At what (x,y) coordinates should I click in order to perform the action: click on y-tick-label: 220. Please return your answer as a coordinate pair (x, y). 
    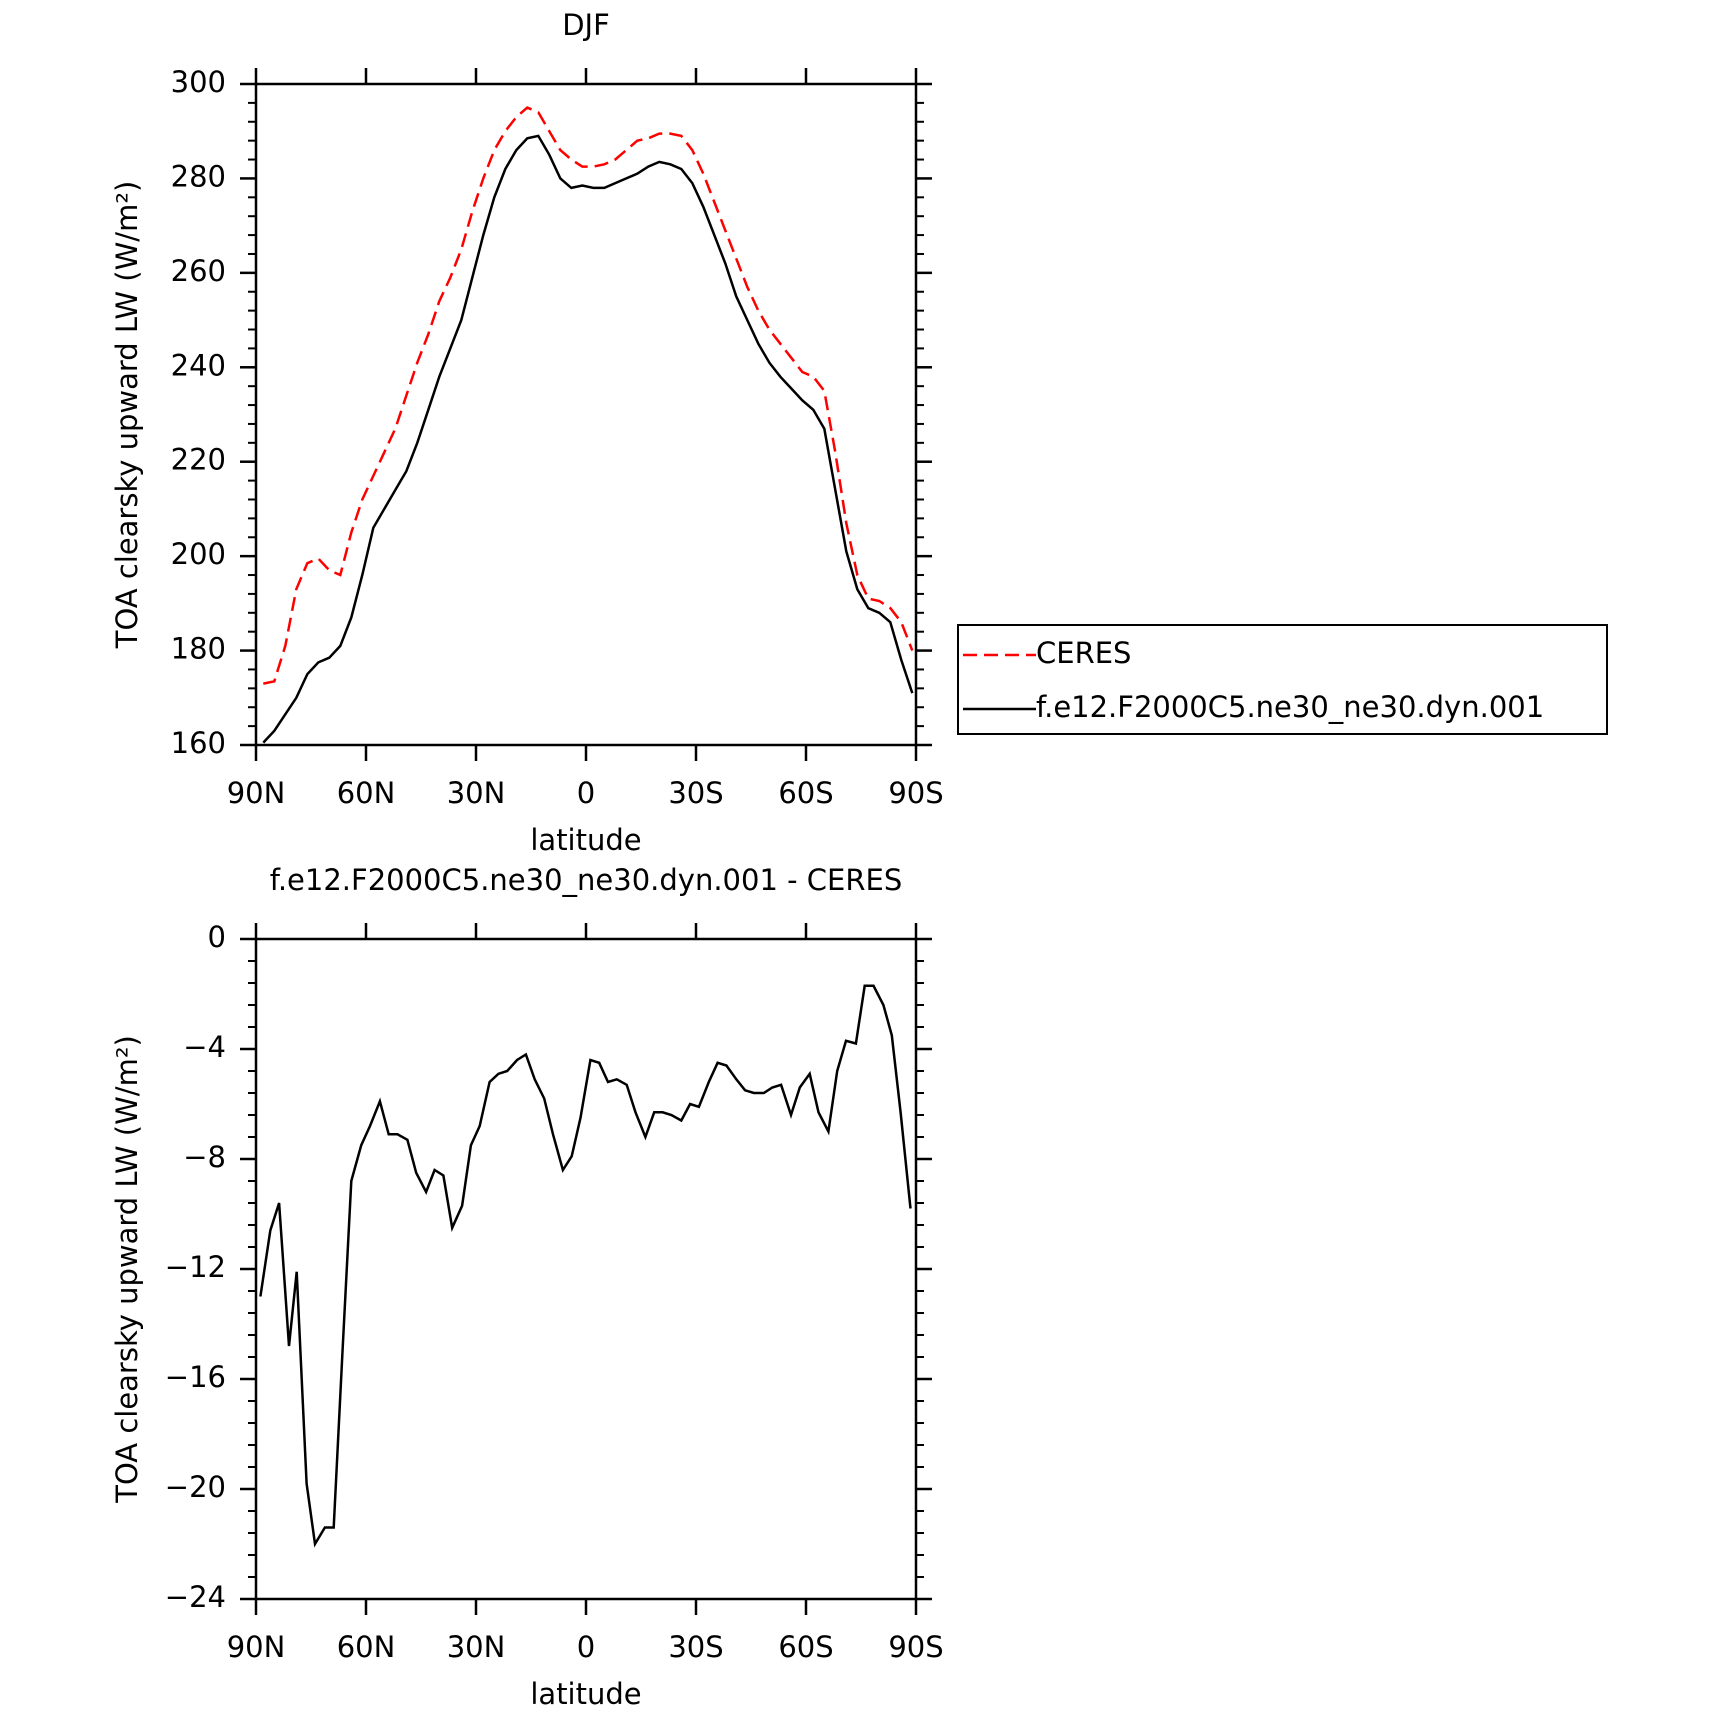
    Looking at the image, I should click on (198, 460).